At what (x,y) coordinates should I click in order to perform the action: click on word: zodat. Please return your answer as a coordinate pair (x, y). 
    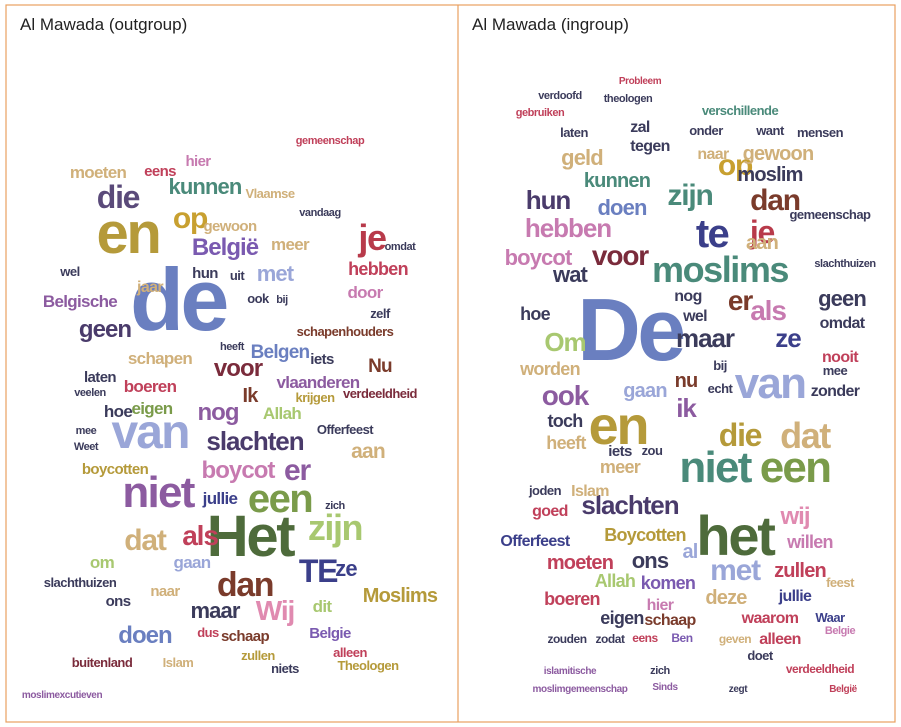
    Looking at the image, I should click on (610, 639).